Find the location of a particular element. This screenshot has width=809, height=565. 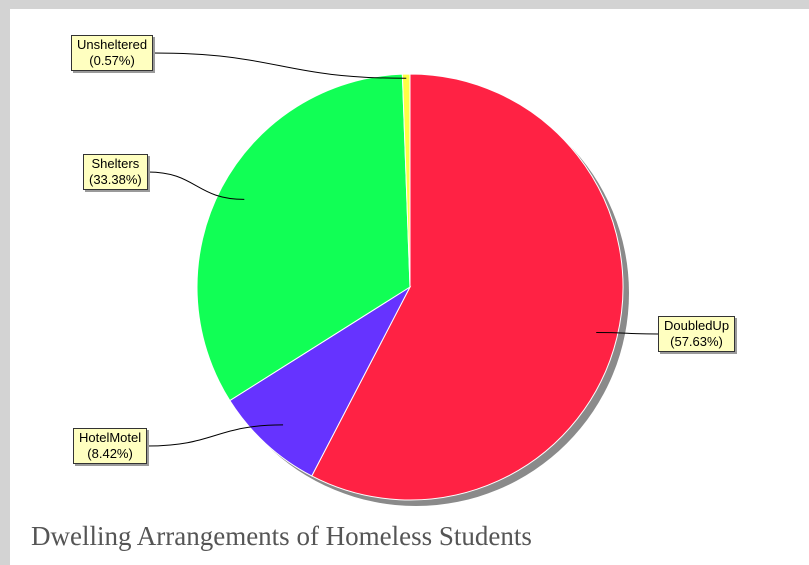

label-unsheltered-name: Unsheltered is located at coordinates (112, 44).